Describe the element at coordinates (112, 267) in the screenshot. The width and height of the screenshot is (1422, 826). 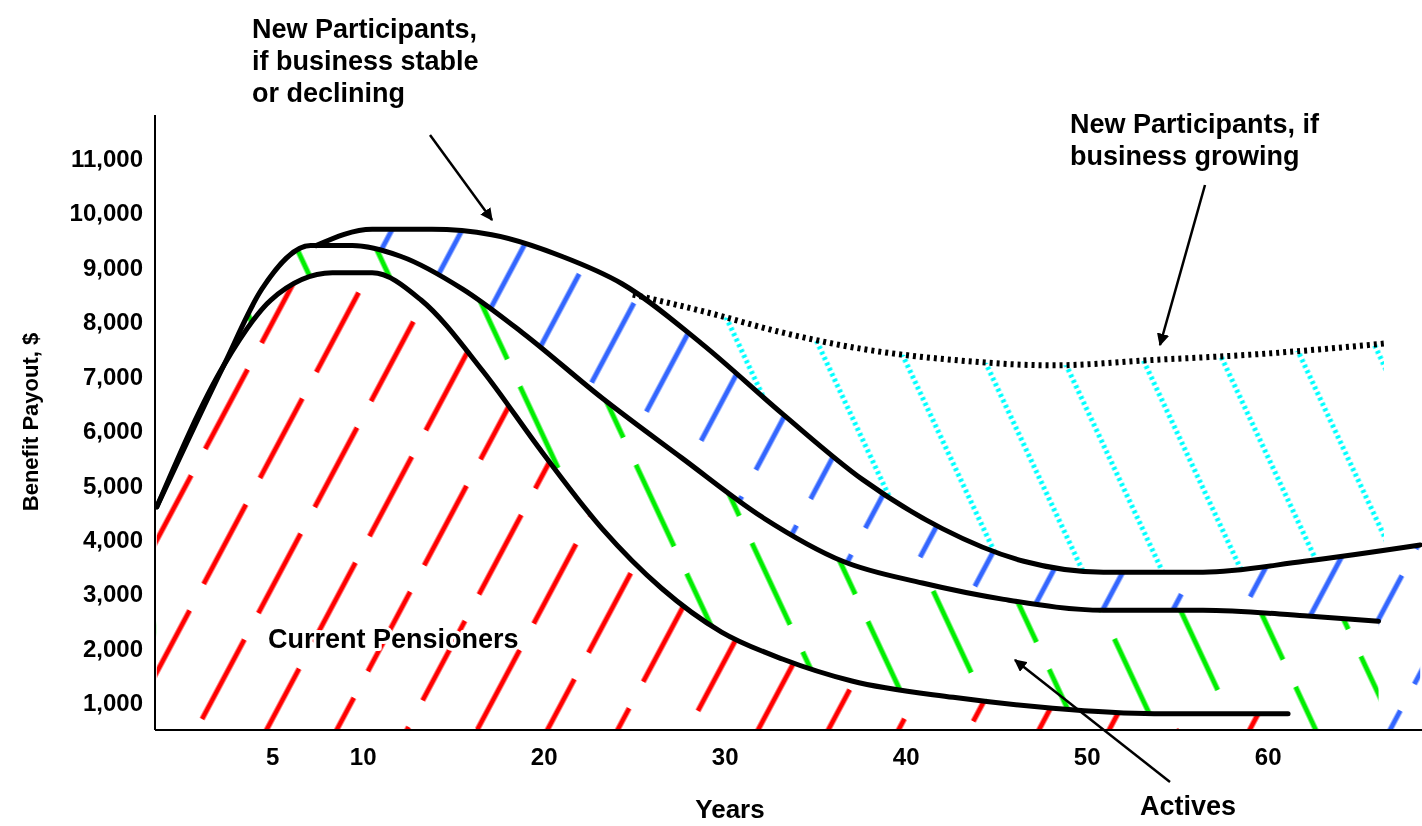
I see `y-tick-label: 9,000` at that location.